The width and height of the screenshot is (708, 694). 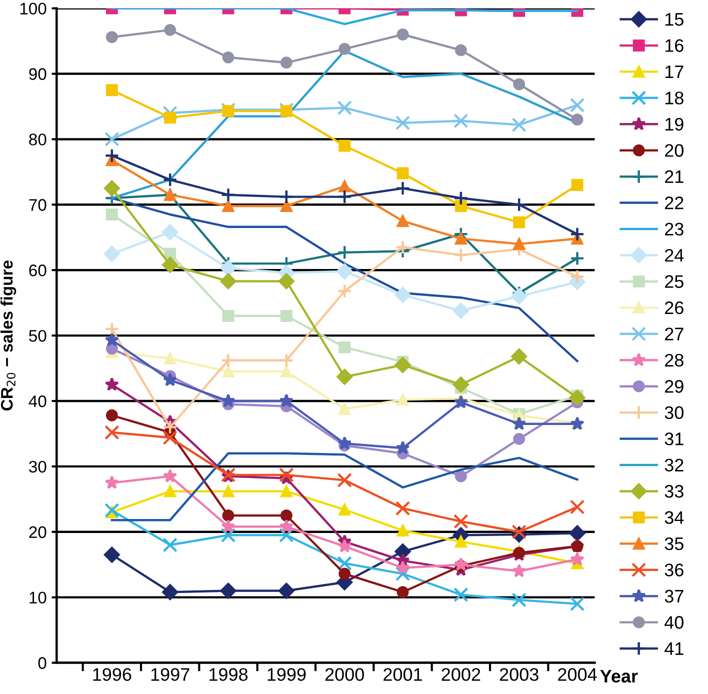 What do you see at coordinates (8, 335) in the screenshot?
I see `y-axis-title: CR$_{20}$ − sales figure` at bounding box center [8, 335].